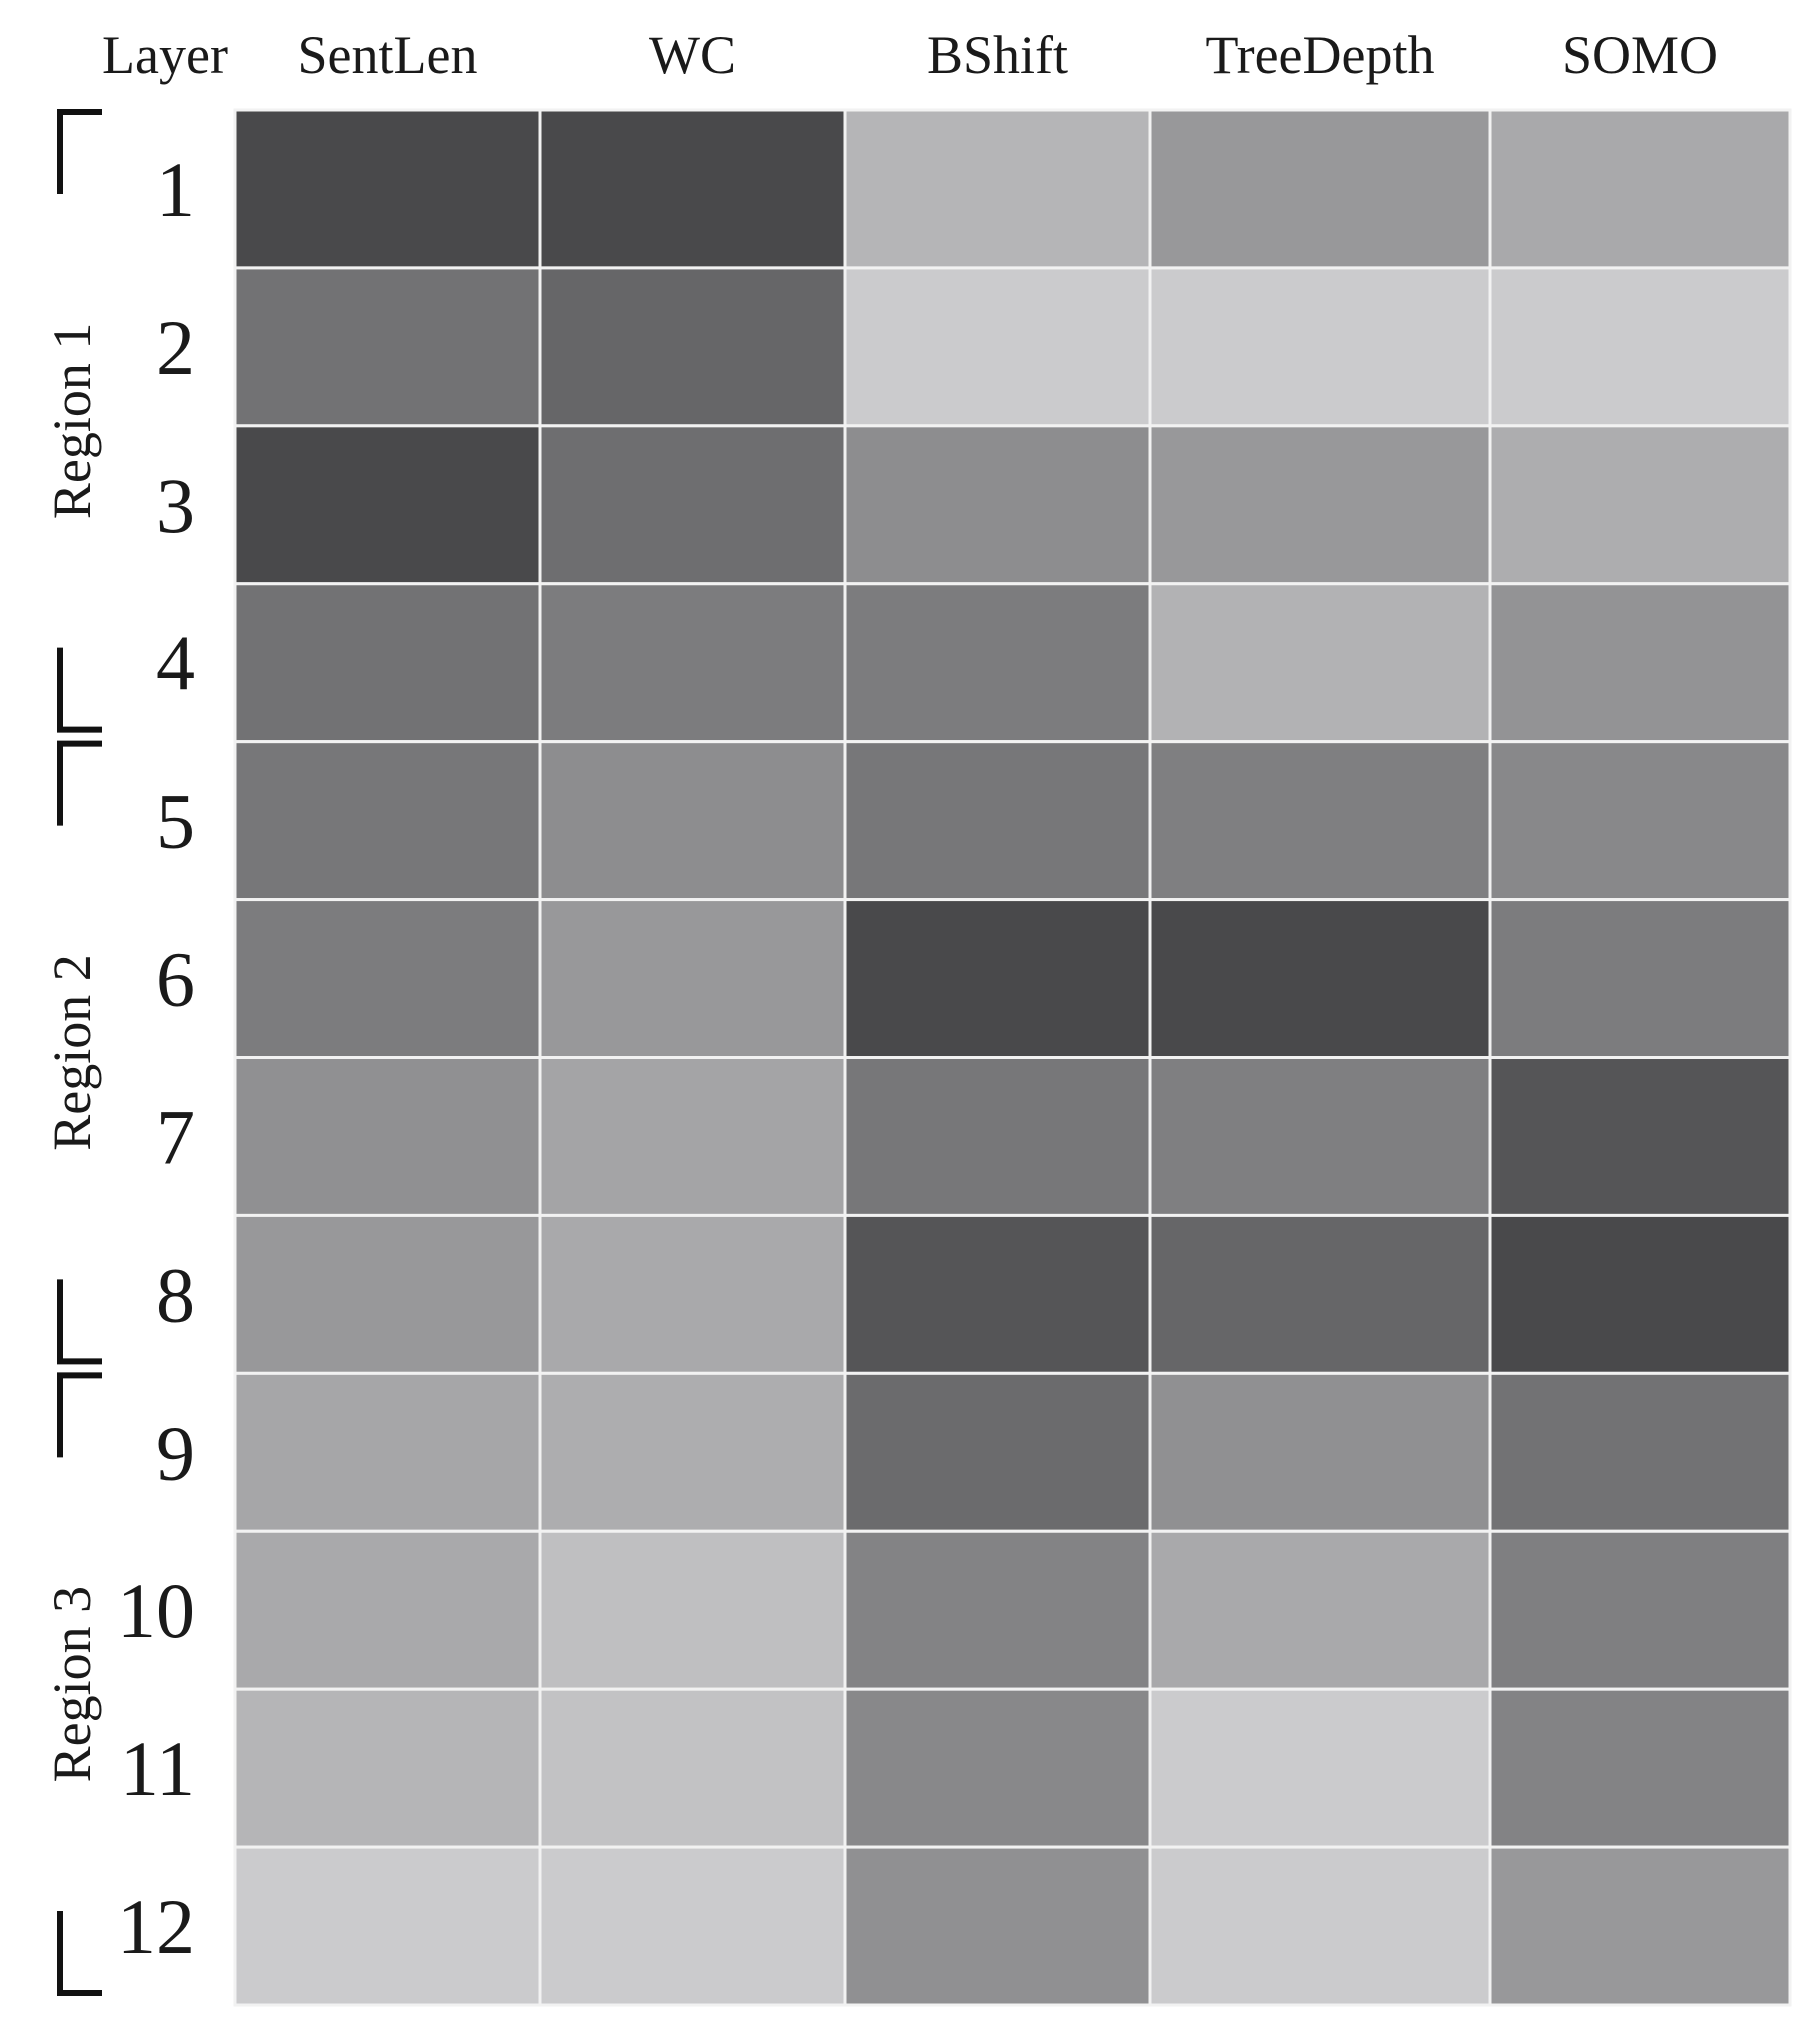 This screenshot has width=1814, height=2031. What do you see at coordinates (1640, 1136) in the screenshot?
I see `cell-layer-7-somo` at bounding box center [1640, 1136].